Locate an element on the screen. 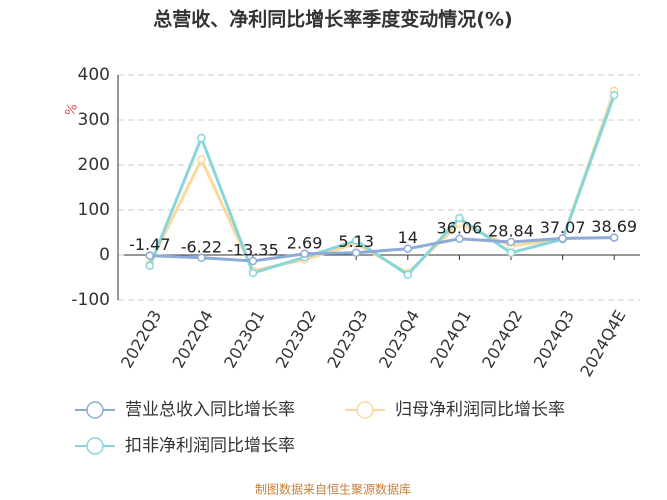 Image resolution: width=667 pixels, height=500 pixels. series-line is located at coordinates (382, 249).